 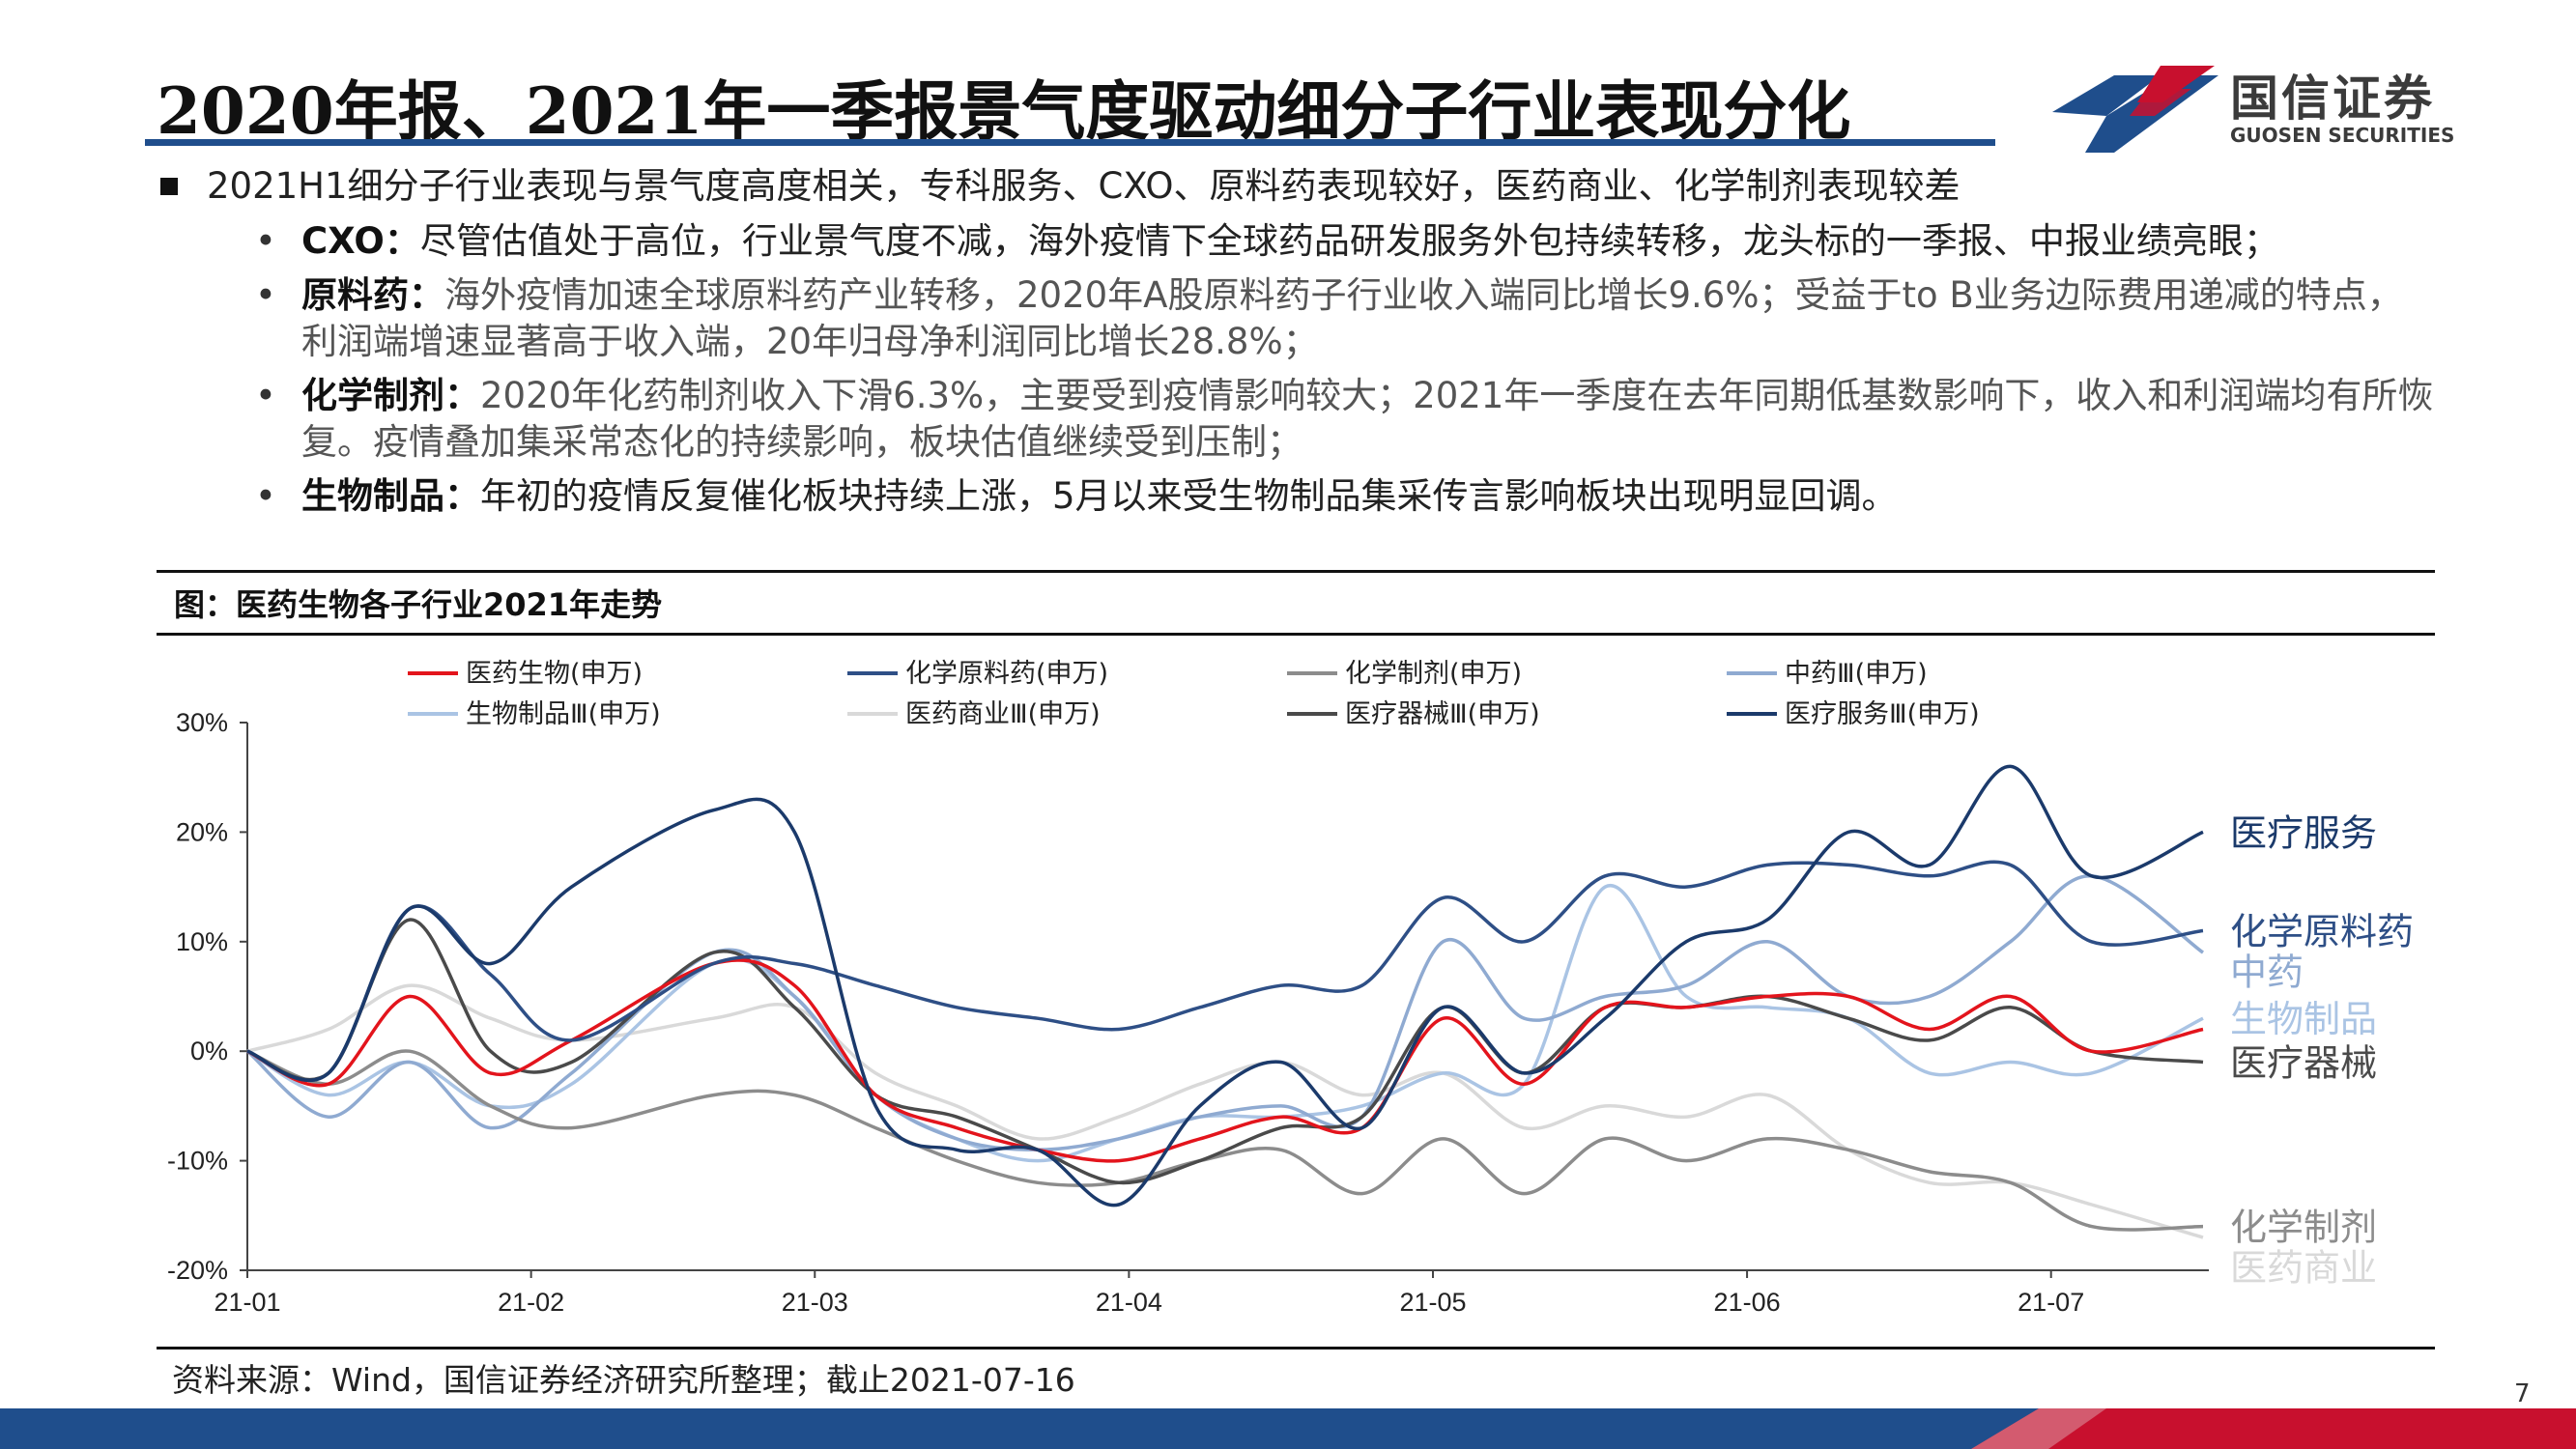 I want to click on series-end-label: 化学制剂, so click(x=2303, y=1228).